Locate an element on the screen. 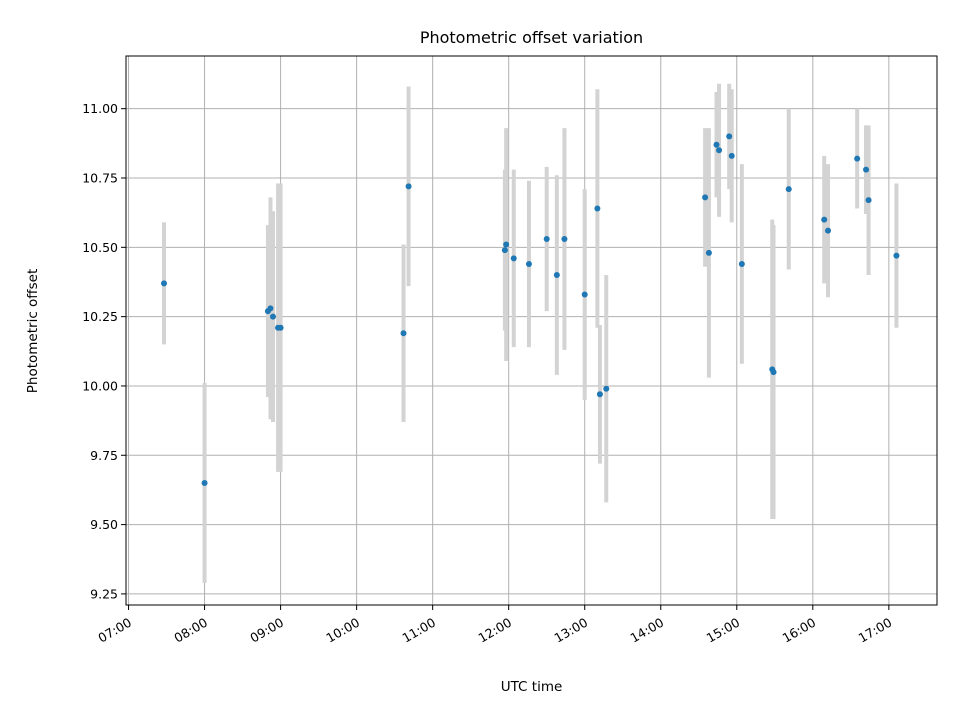 This screenshot has height=725, width=960. y-tick-label: 10.00 is located at coordinates (100, 385).